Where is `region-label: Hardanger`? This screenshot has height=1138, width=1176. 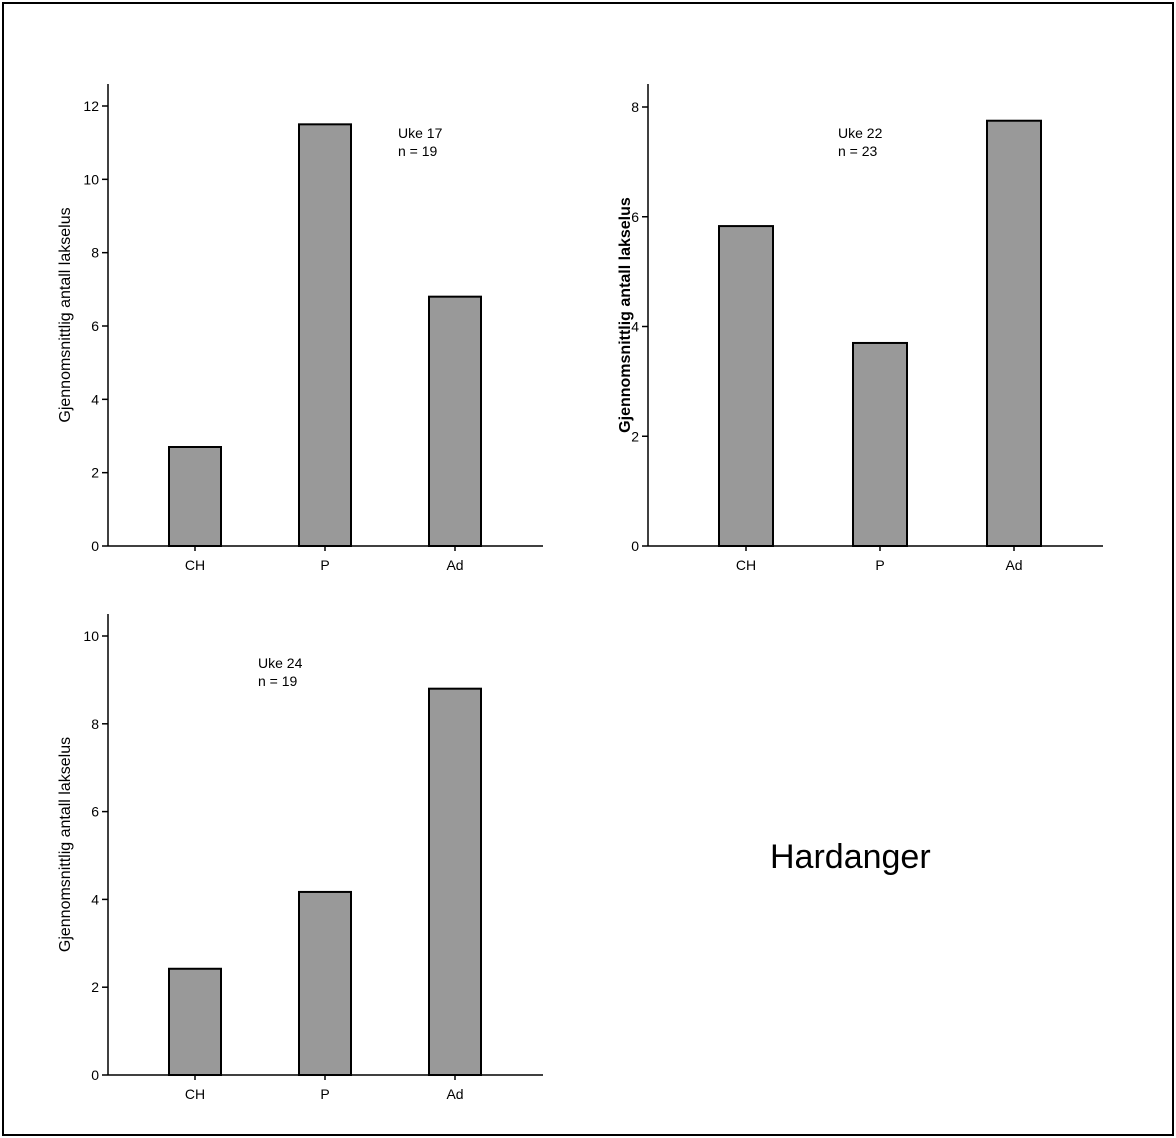 region-label: Hardanger is located at coordinates (850, 857).